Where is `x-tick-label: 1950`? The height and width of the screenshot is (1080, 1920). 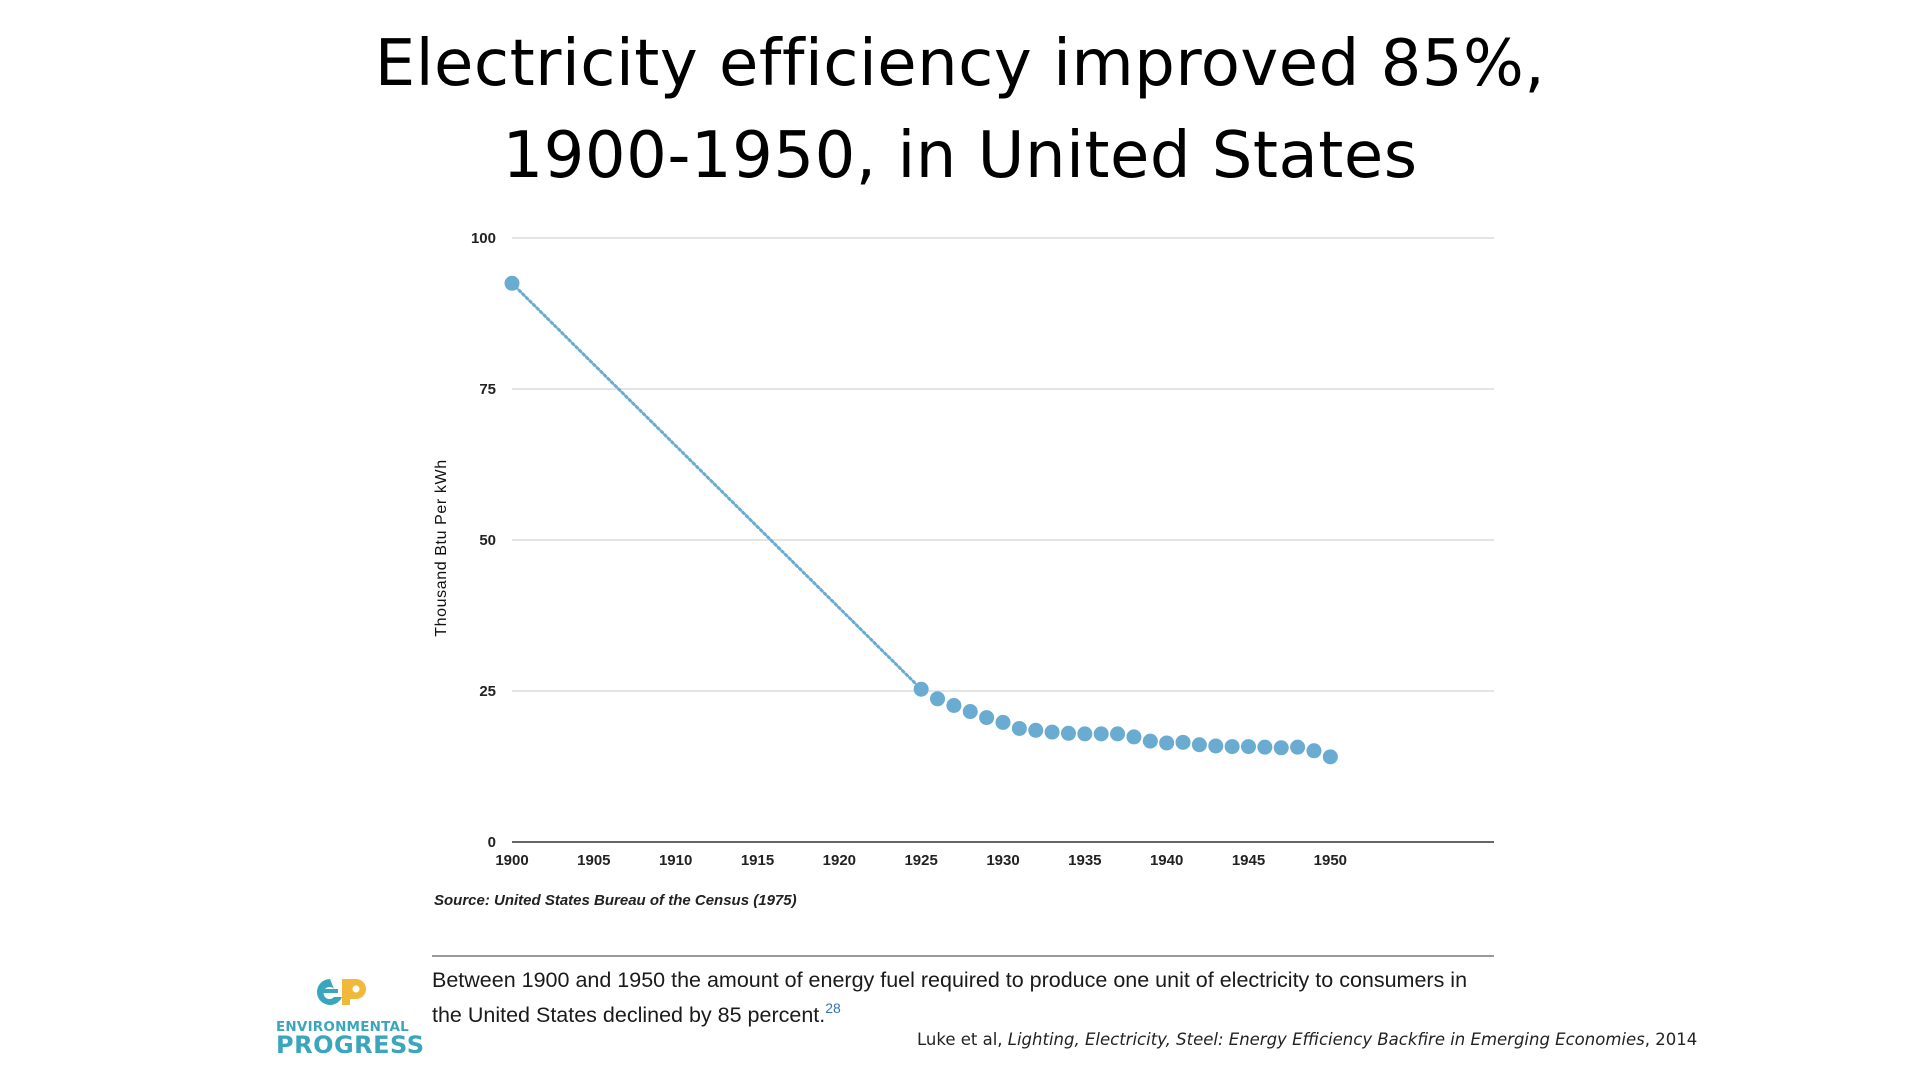 x-tick-label: 1950 is located at coordinates (1330, 860).